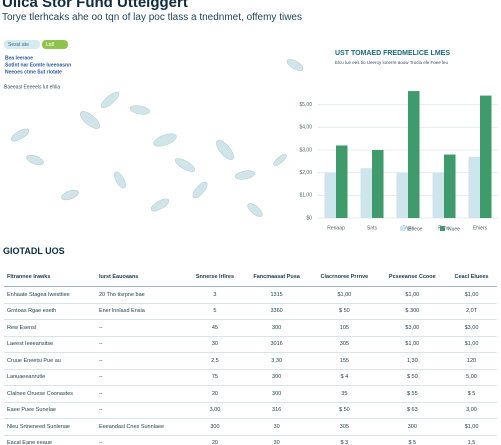 Image resolution: width=501 pixels, height=445 pixels. What do you see at coordinates (305, 128) in the screenshot?
I see `y-tick-label: $4,00` at bounding box center [305, 128].